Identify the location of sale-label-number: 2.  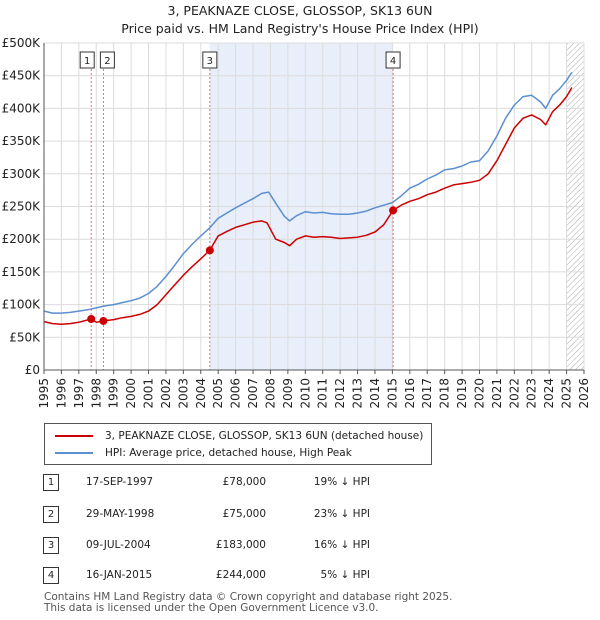
(107, 61).